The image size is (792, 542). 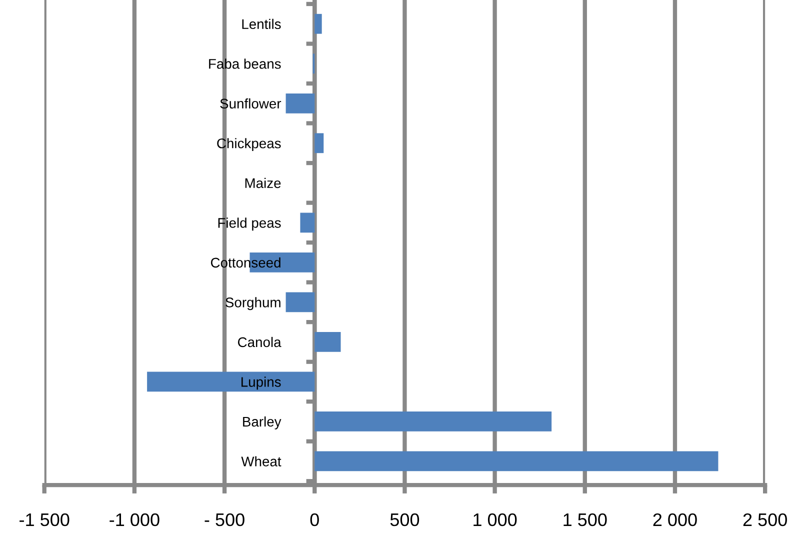 What do you see at coordinates (261, 383) in the screenshot?
I see `y-tick-label: Lupins` at bounding box center [261, 383].